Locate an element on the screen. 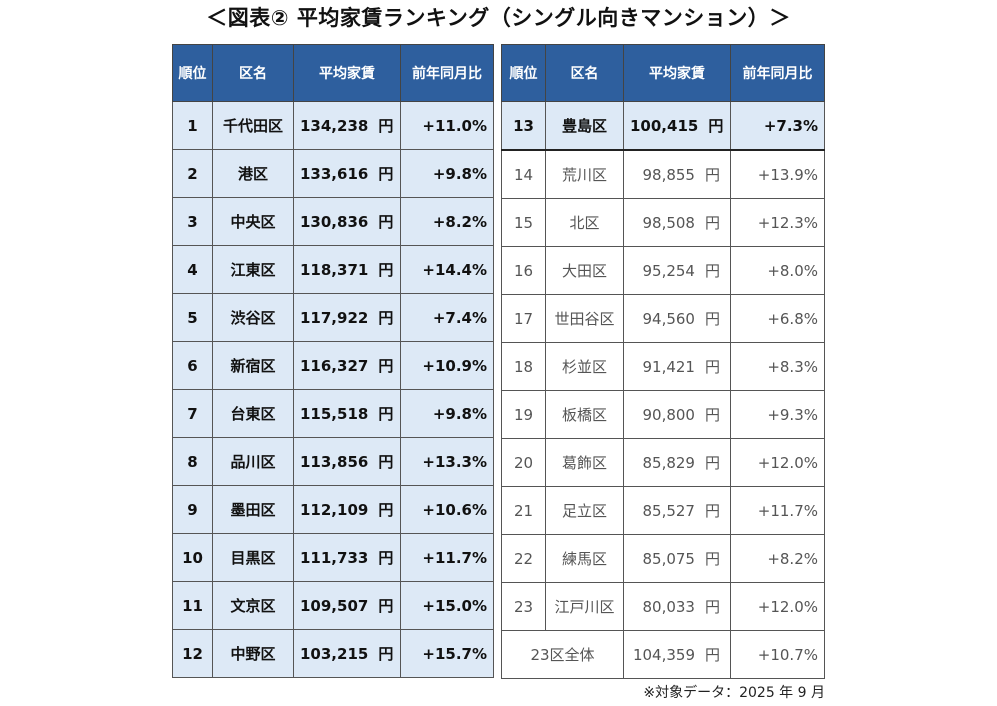 The height and width of the screenshot is (706, 997). table-row: 2 港区 133,616 円 +9.8% is located at coordinates (333, 173).